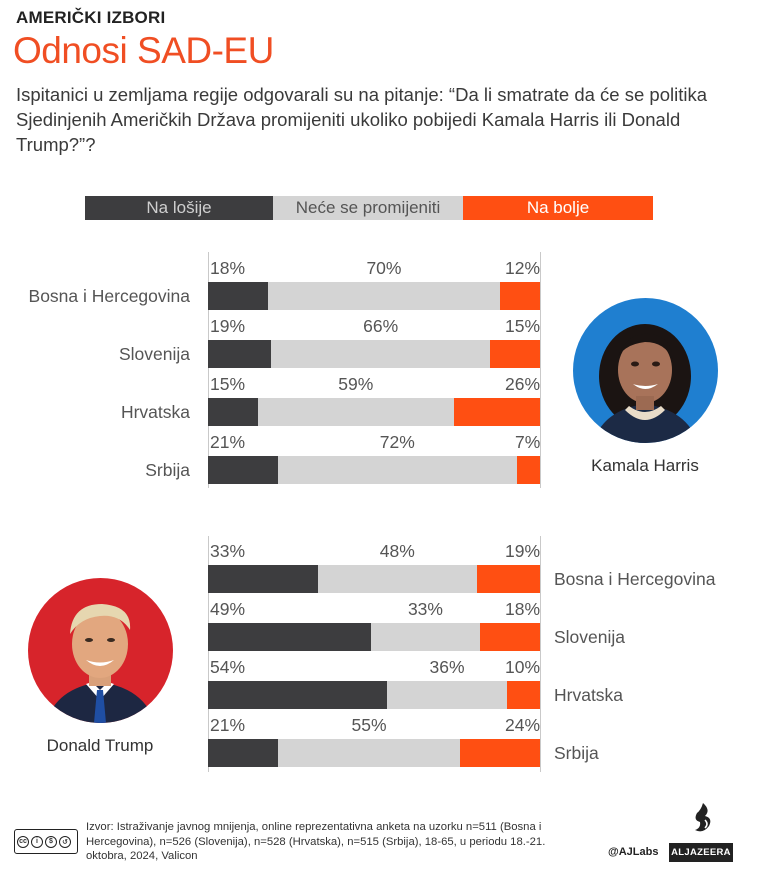 This screenshot has height=881, width=765. Describe the element at coordinates (228, 609) in the screenshot. I see `value-label-worse: 49%` at that location.